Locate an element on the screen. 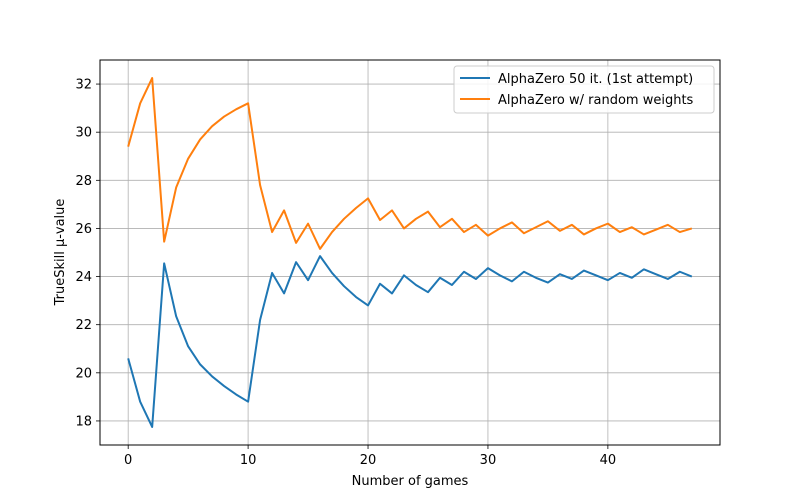 This screenshot has width=800, height=500. y-tick-label: 26 is located at coordinates (83, 229).